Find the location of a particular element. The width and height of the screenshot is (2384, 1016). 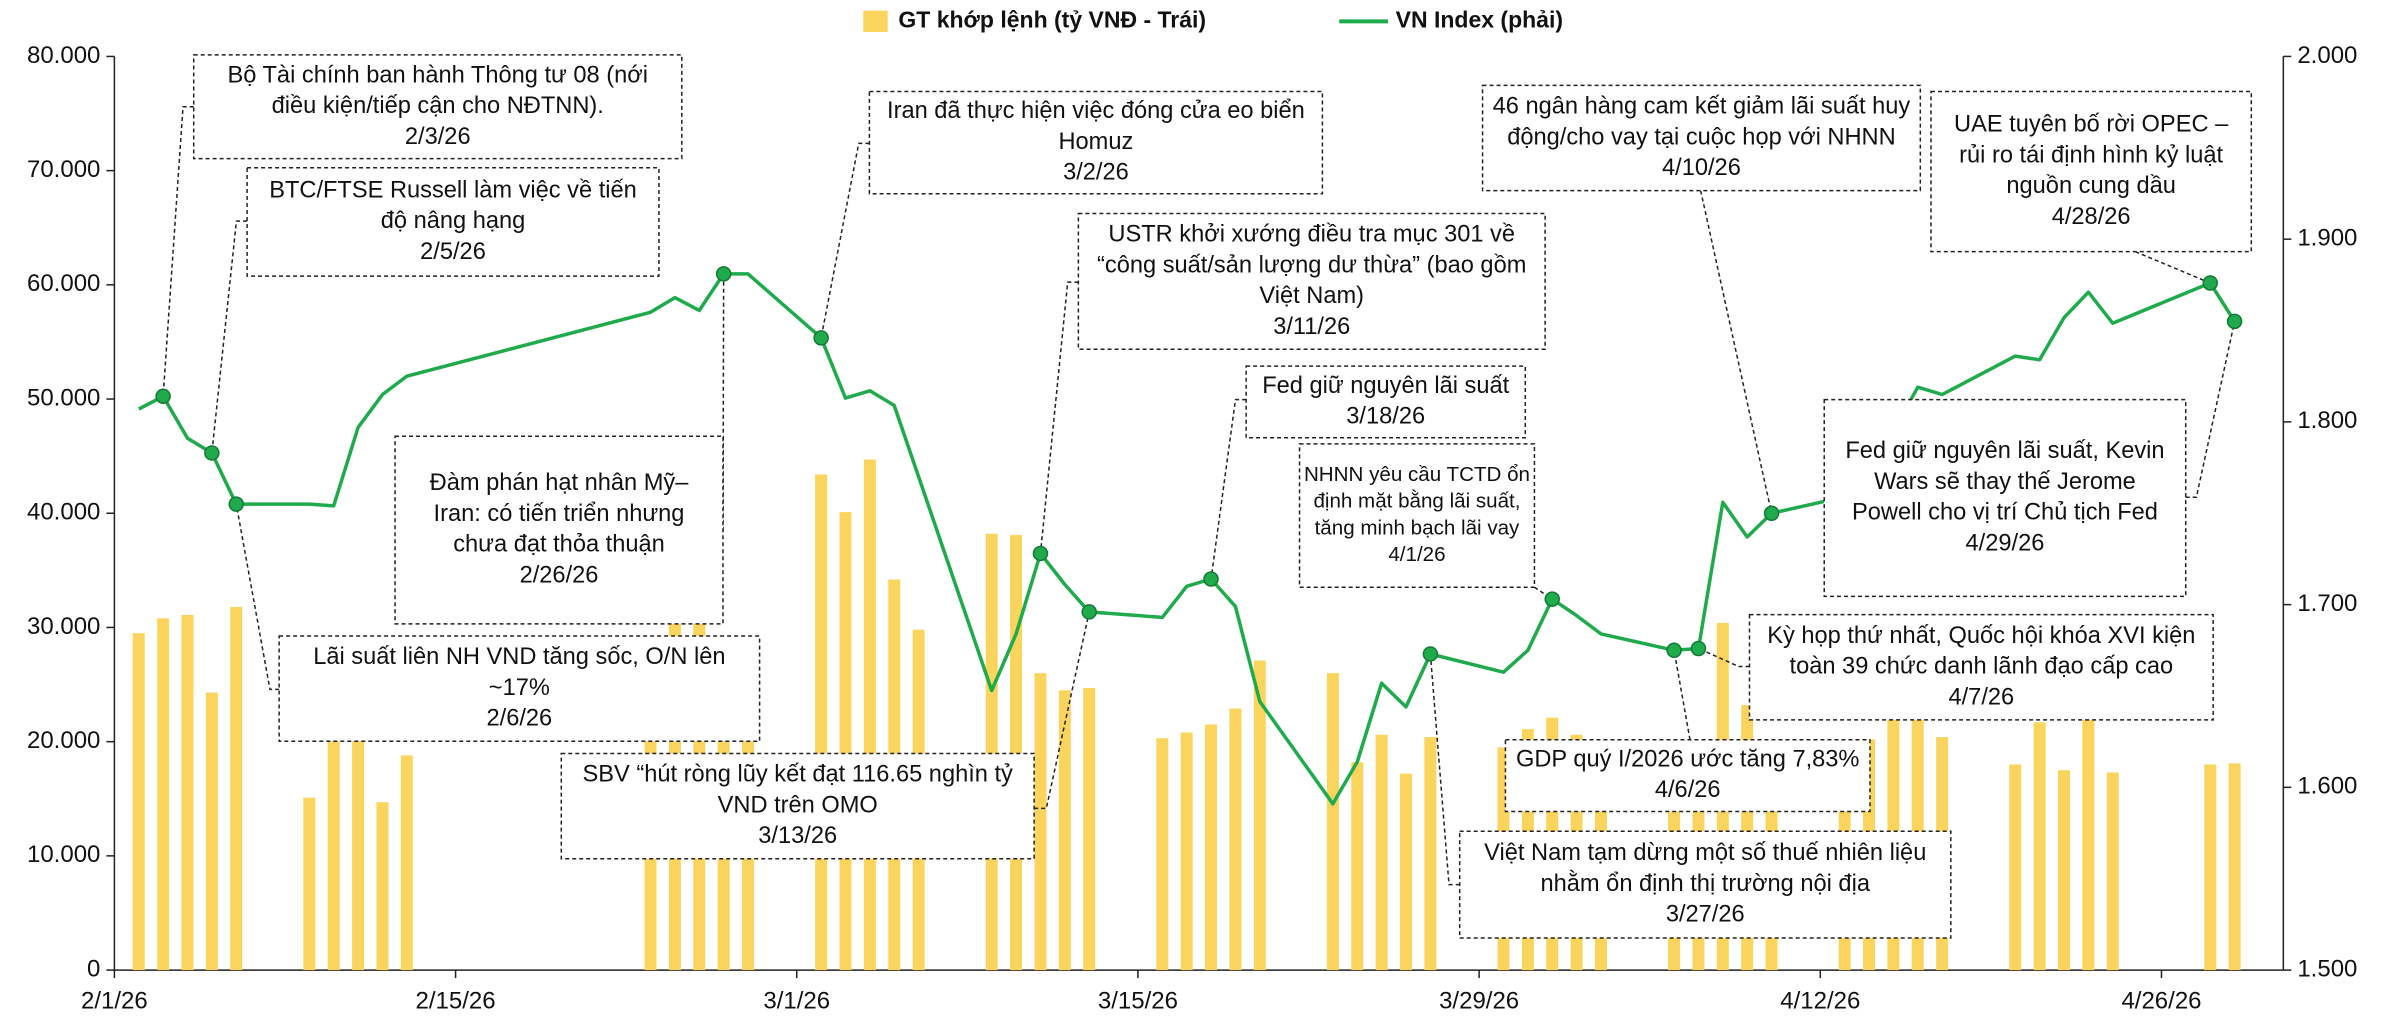

annotation-date: 4/1/26 is located at coordinates (1416, 554).